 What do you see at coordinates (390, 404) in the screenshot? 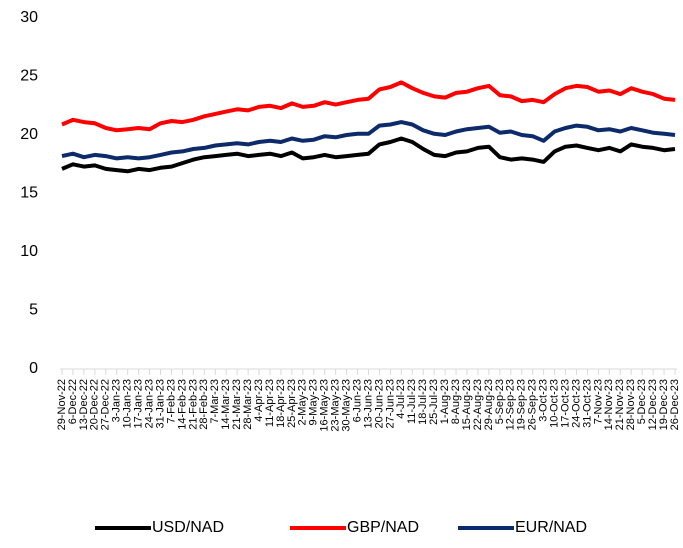
I see `x-tick-label: 27-Jun-23` at bounding box center [390, 404].